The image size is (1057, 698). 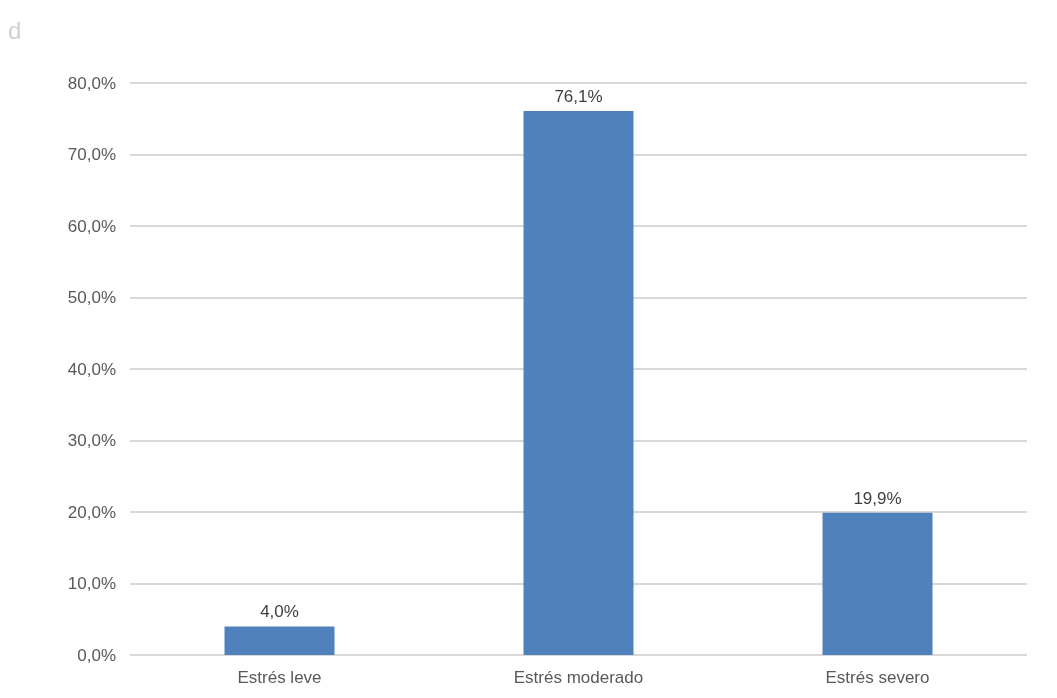 What do you see at coordinates (91, 583) in the screenshot?
I see `y-tick-label: 10,0%` at bounding box center [91, 583].